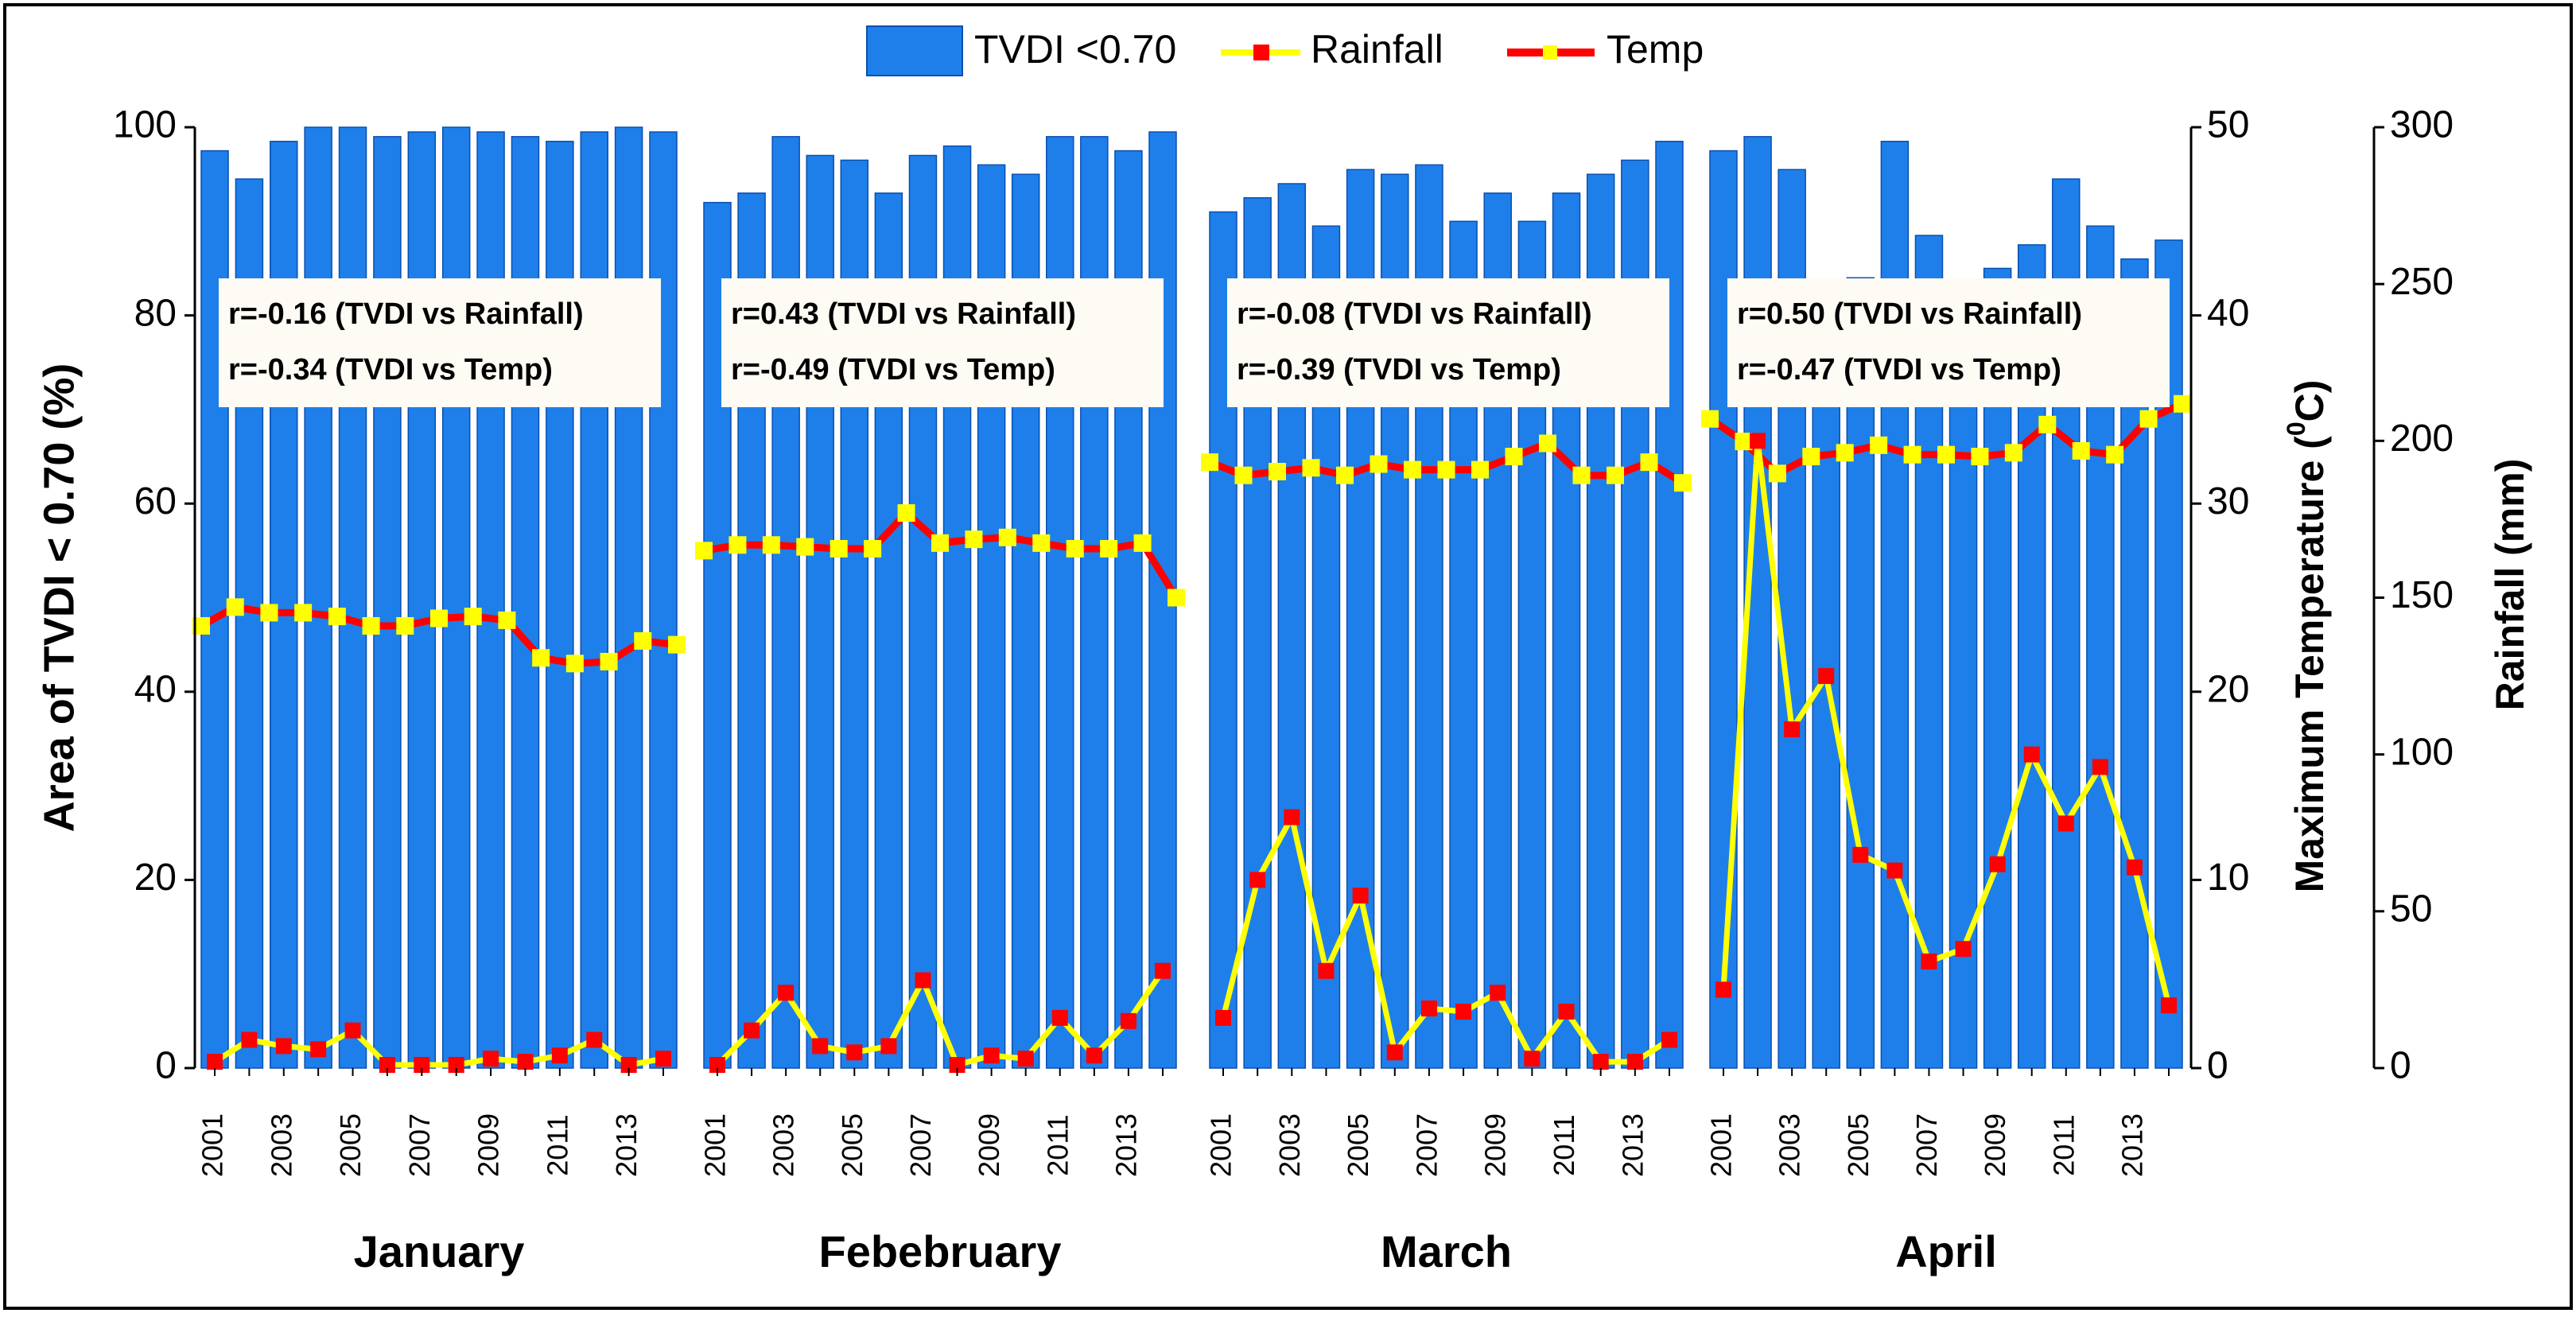 The height and width of the screenshot is (1317, 2576). What do you see at coordinates (406, 314) in the screenshot?
I see `annotation-rainfall: r=-0.16 (TVDI vs Rainfall)` at bounding box center [406, 314].